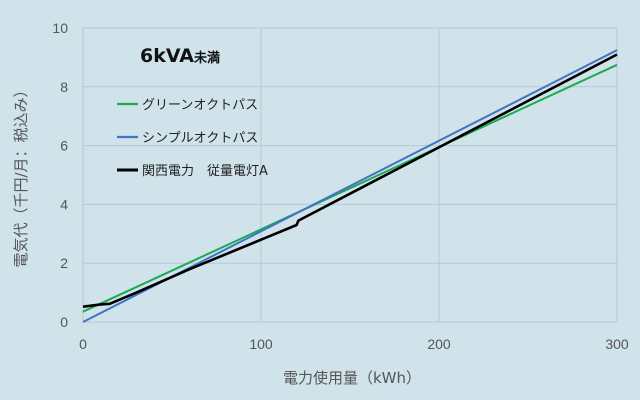  Describe the element at coordinates (354, 344) in the screenshot. I see `x-ticks: 0 100 200 300` at that location.